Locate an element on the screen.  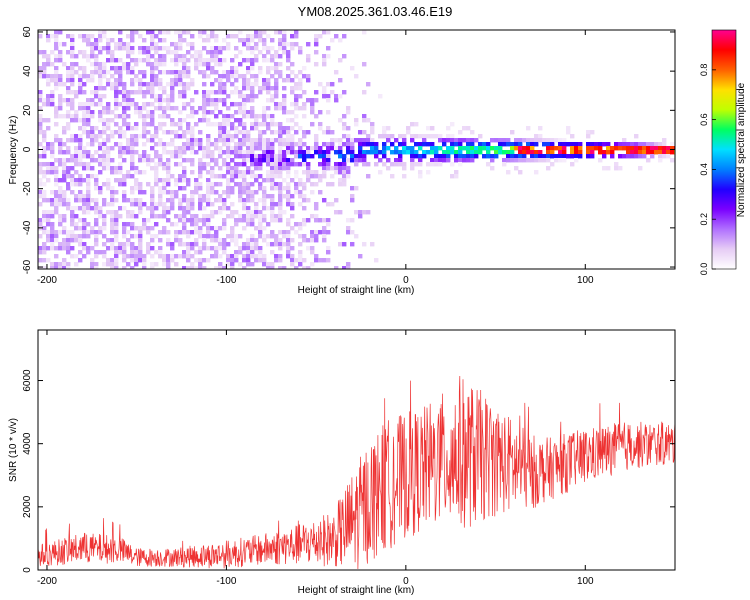
colorbar-tick-label: 0.4 is located at coordinates (704, 169).